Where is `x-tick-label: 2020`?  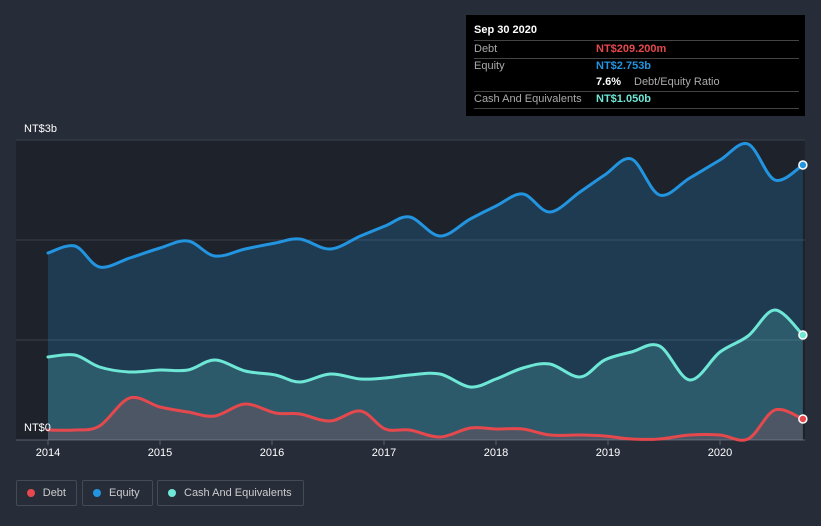 x-tick-label: 2020 is located at coordinates (720, 453).